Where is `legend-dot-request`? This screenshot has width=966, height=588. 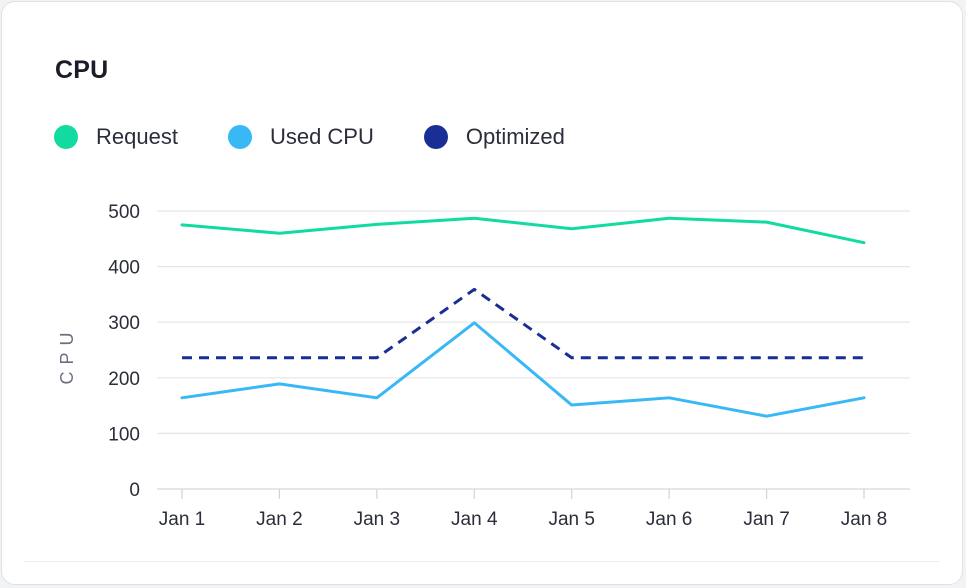
legend-dot-request is located at coordinates (66, 137).